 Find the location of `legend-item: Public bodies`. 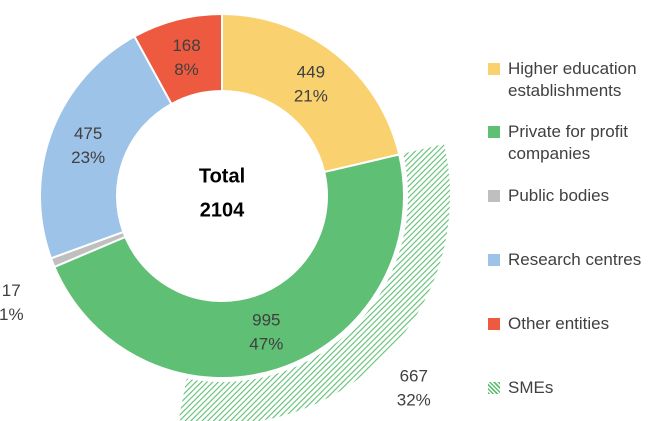

legend-item: Public bodies is located at coordinates (578, 196).